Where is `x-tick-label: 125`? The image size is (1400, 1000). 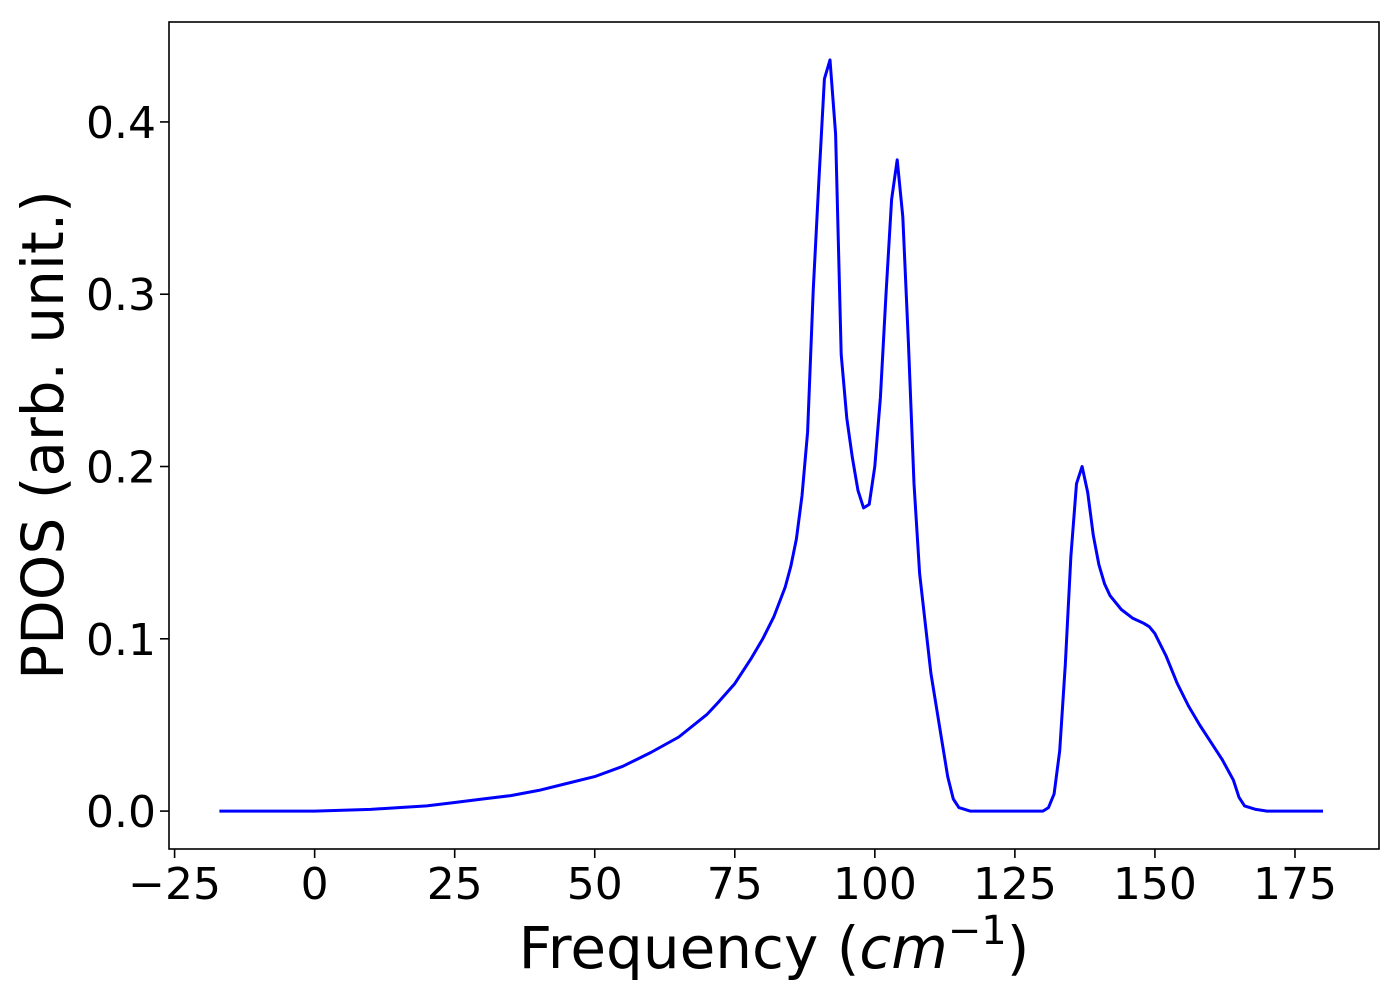
x-tick-label: 125 is located at coordinates (1015, 884).